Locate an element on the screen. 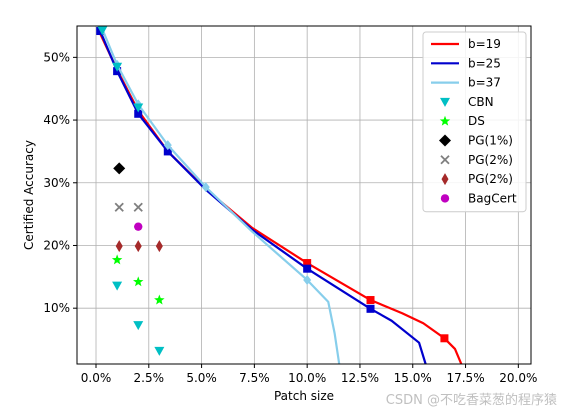 The image size is (573, 418). watermark: CSDN @不吃香菜葱的程序猿 is located at coordinates (471, 400).